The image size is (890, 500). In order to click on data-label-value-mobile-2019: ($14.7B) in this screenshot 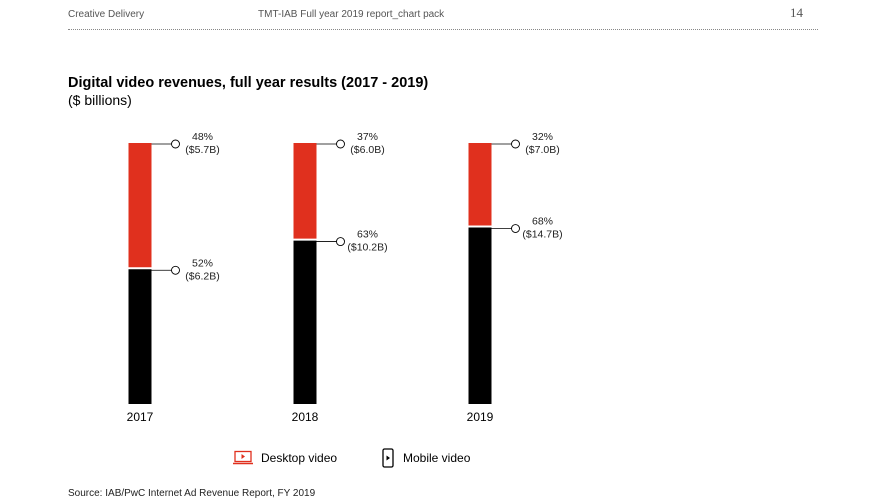, I will do `click(542, 235)`.